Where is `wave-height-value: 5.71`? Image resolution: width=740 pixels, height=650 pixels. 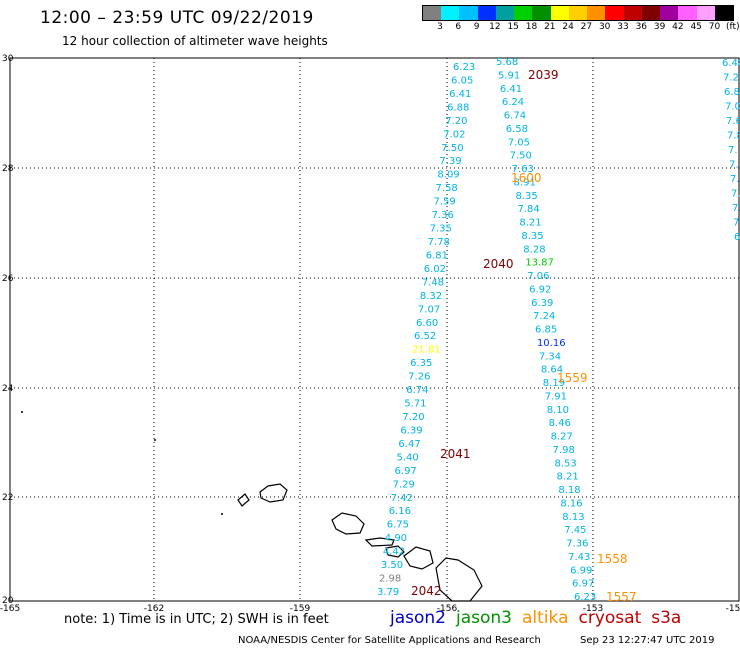
wave-height-value: 5.71 is located at coordinates (415, 404).